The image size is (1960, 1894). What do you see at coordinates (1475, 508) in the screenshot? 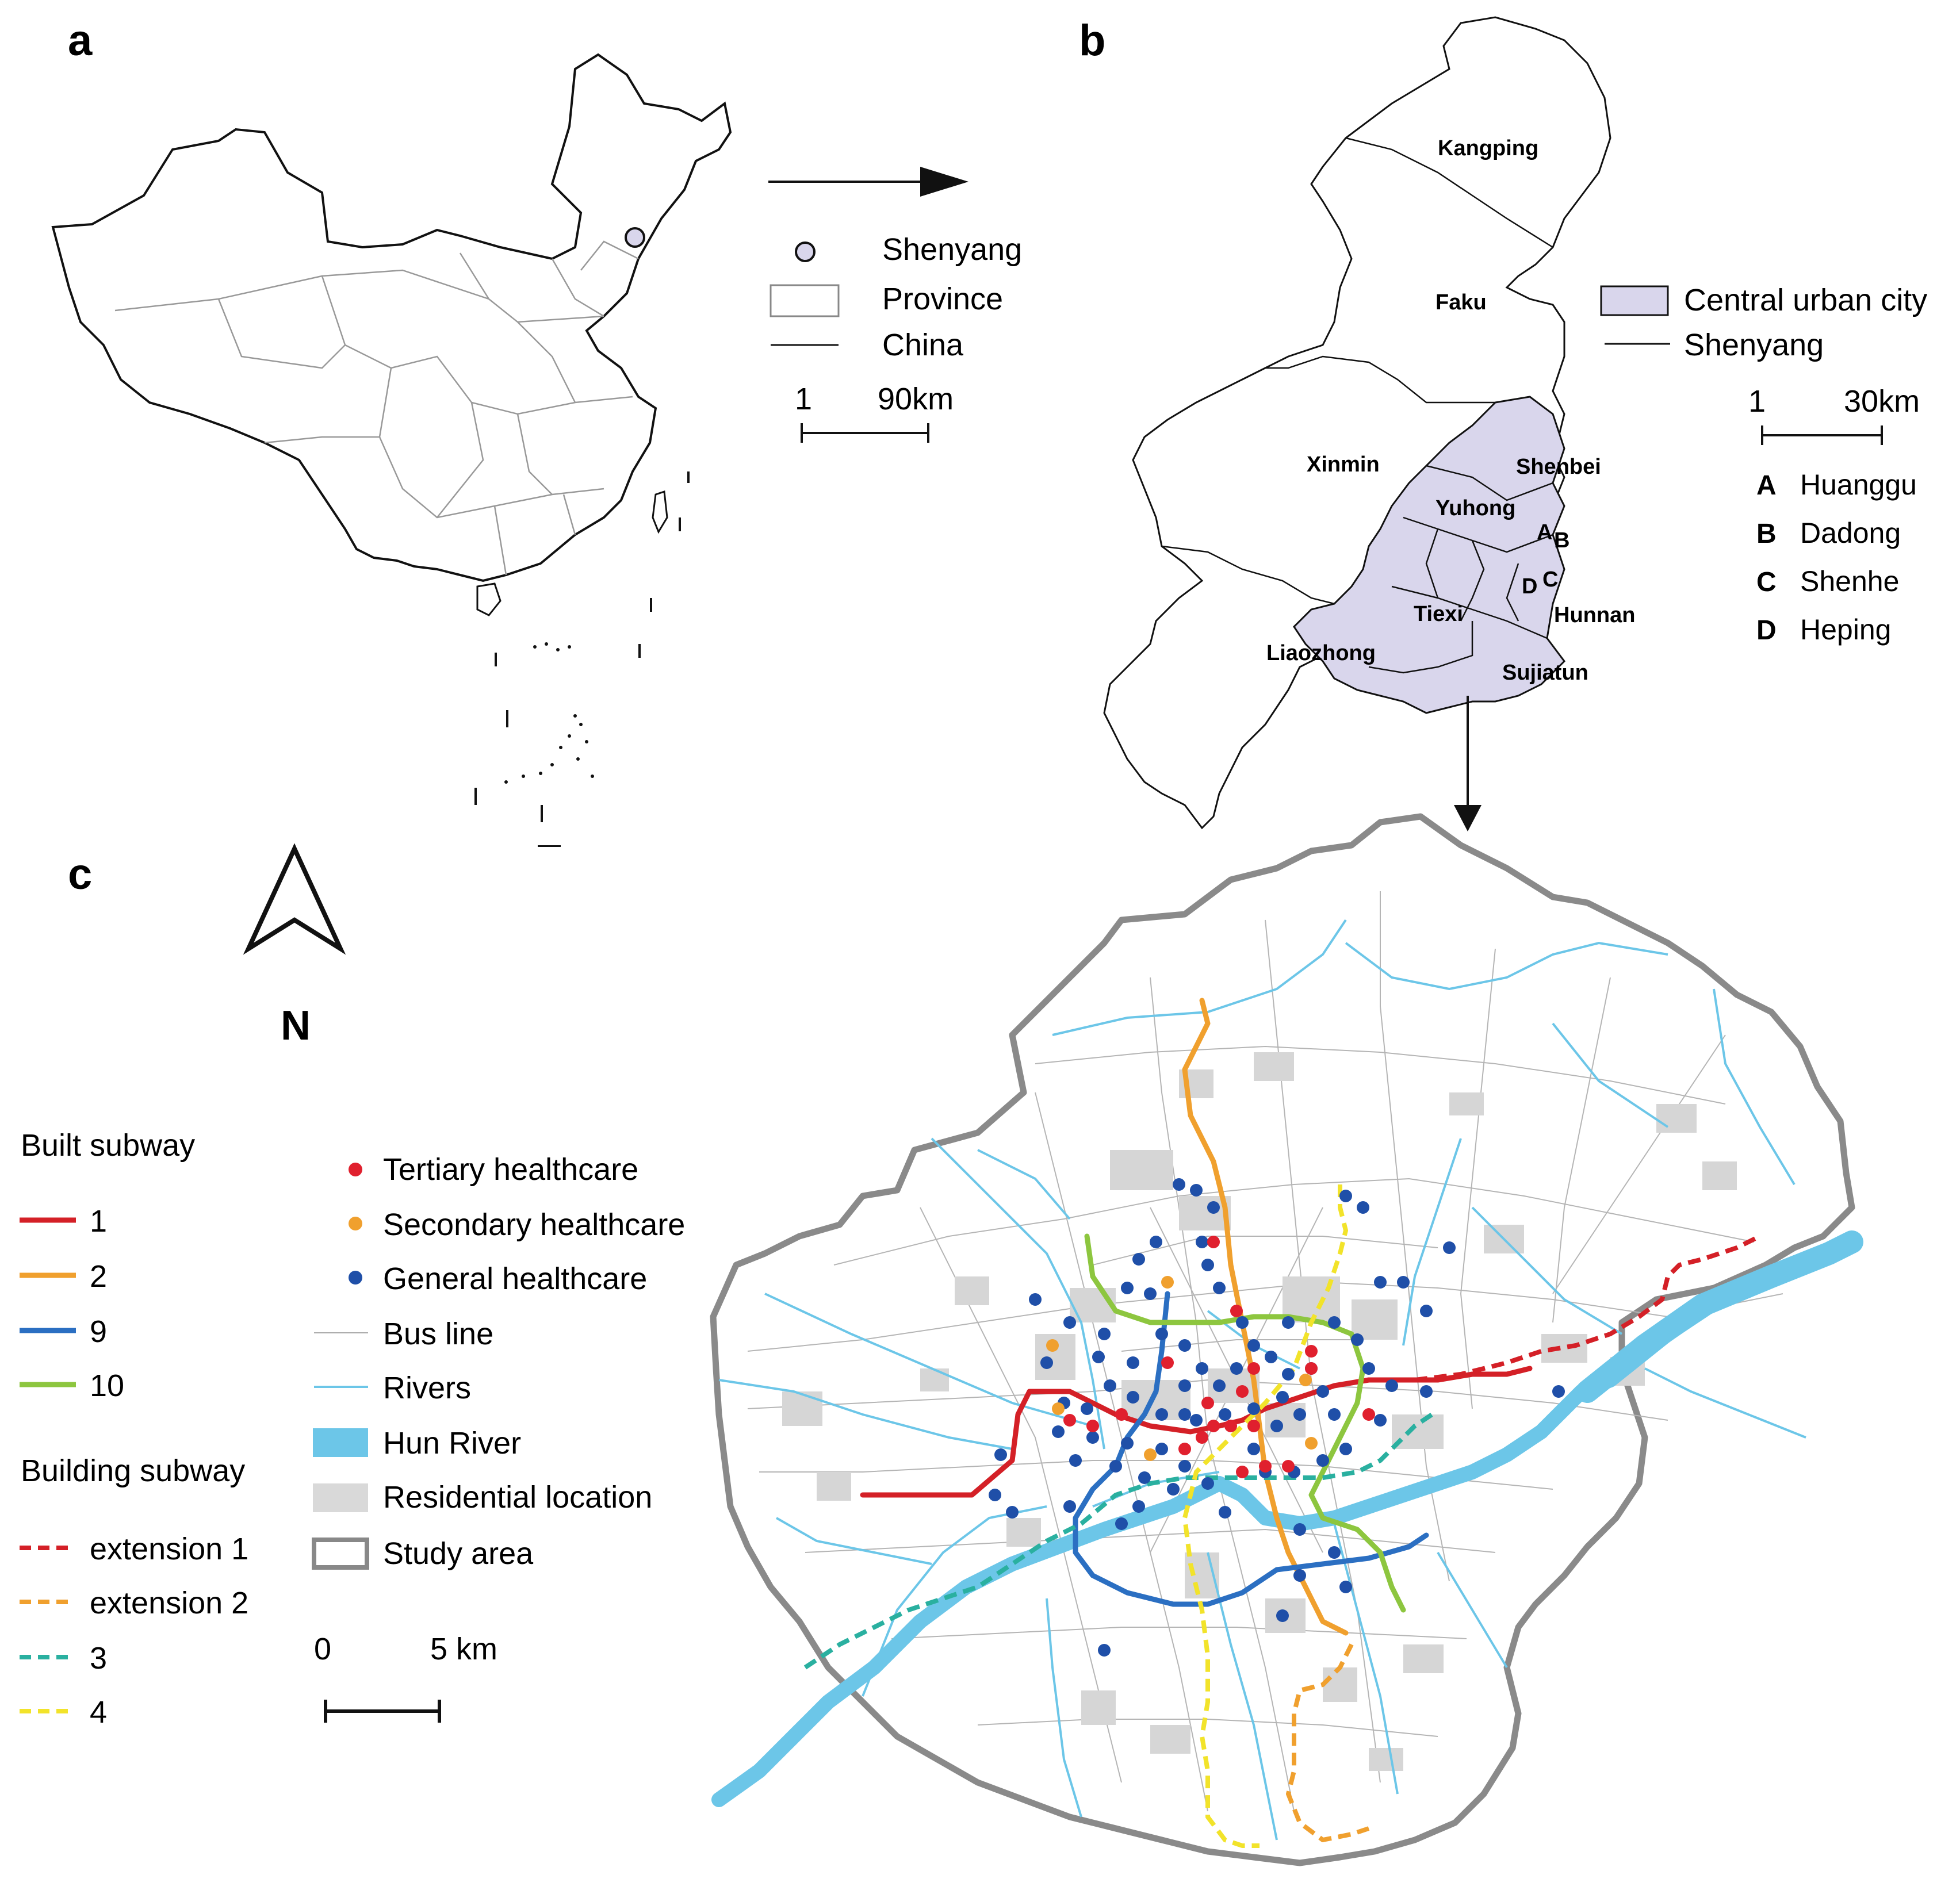
I see `district-yuhong: Yuhong` at bounding box center [1475, 508].